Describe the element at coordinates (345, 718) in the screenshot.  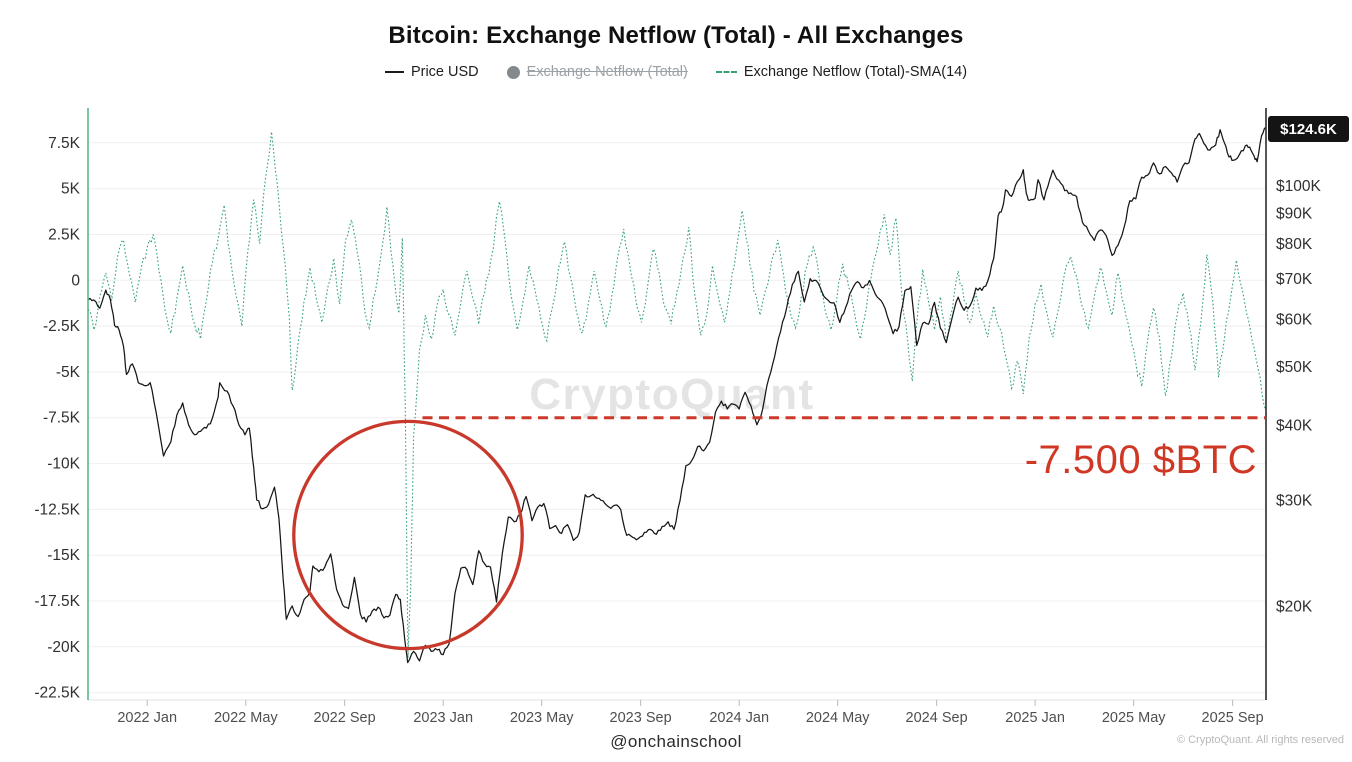
I see `x-axis-tick-label: 2022 Sep` at that location.